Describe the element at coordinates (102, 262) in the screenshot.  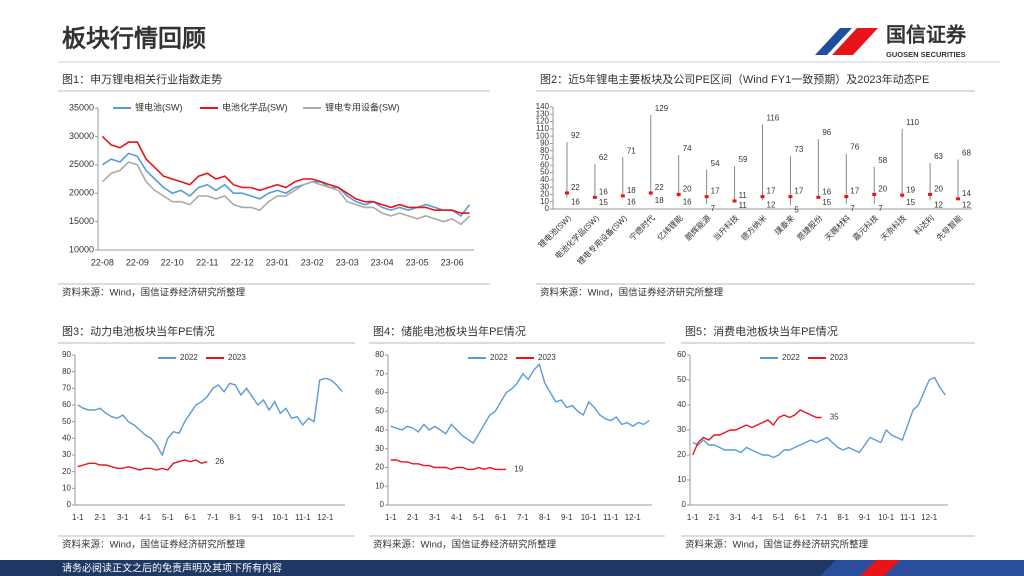
I see `x-tick-label: 22-08` at that location.